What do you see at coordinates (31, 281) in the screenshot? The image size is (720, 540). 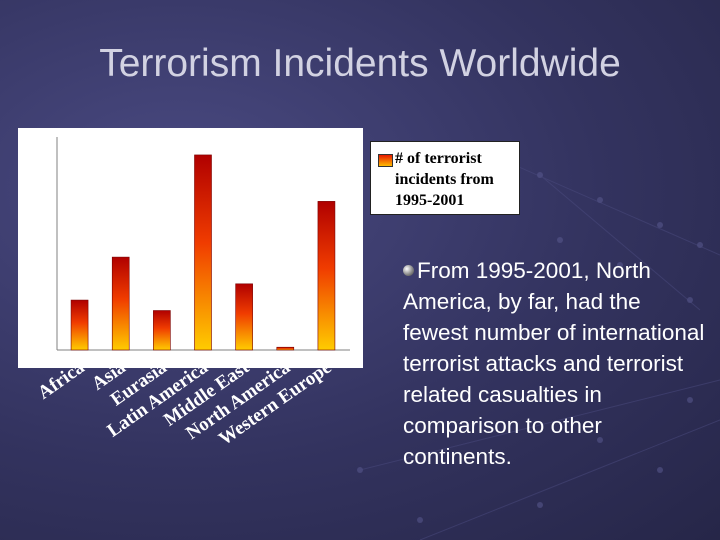 I see `y-tick-label: 300` at bounding box center [31, 281].